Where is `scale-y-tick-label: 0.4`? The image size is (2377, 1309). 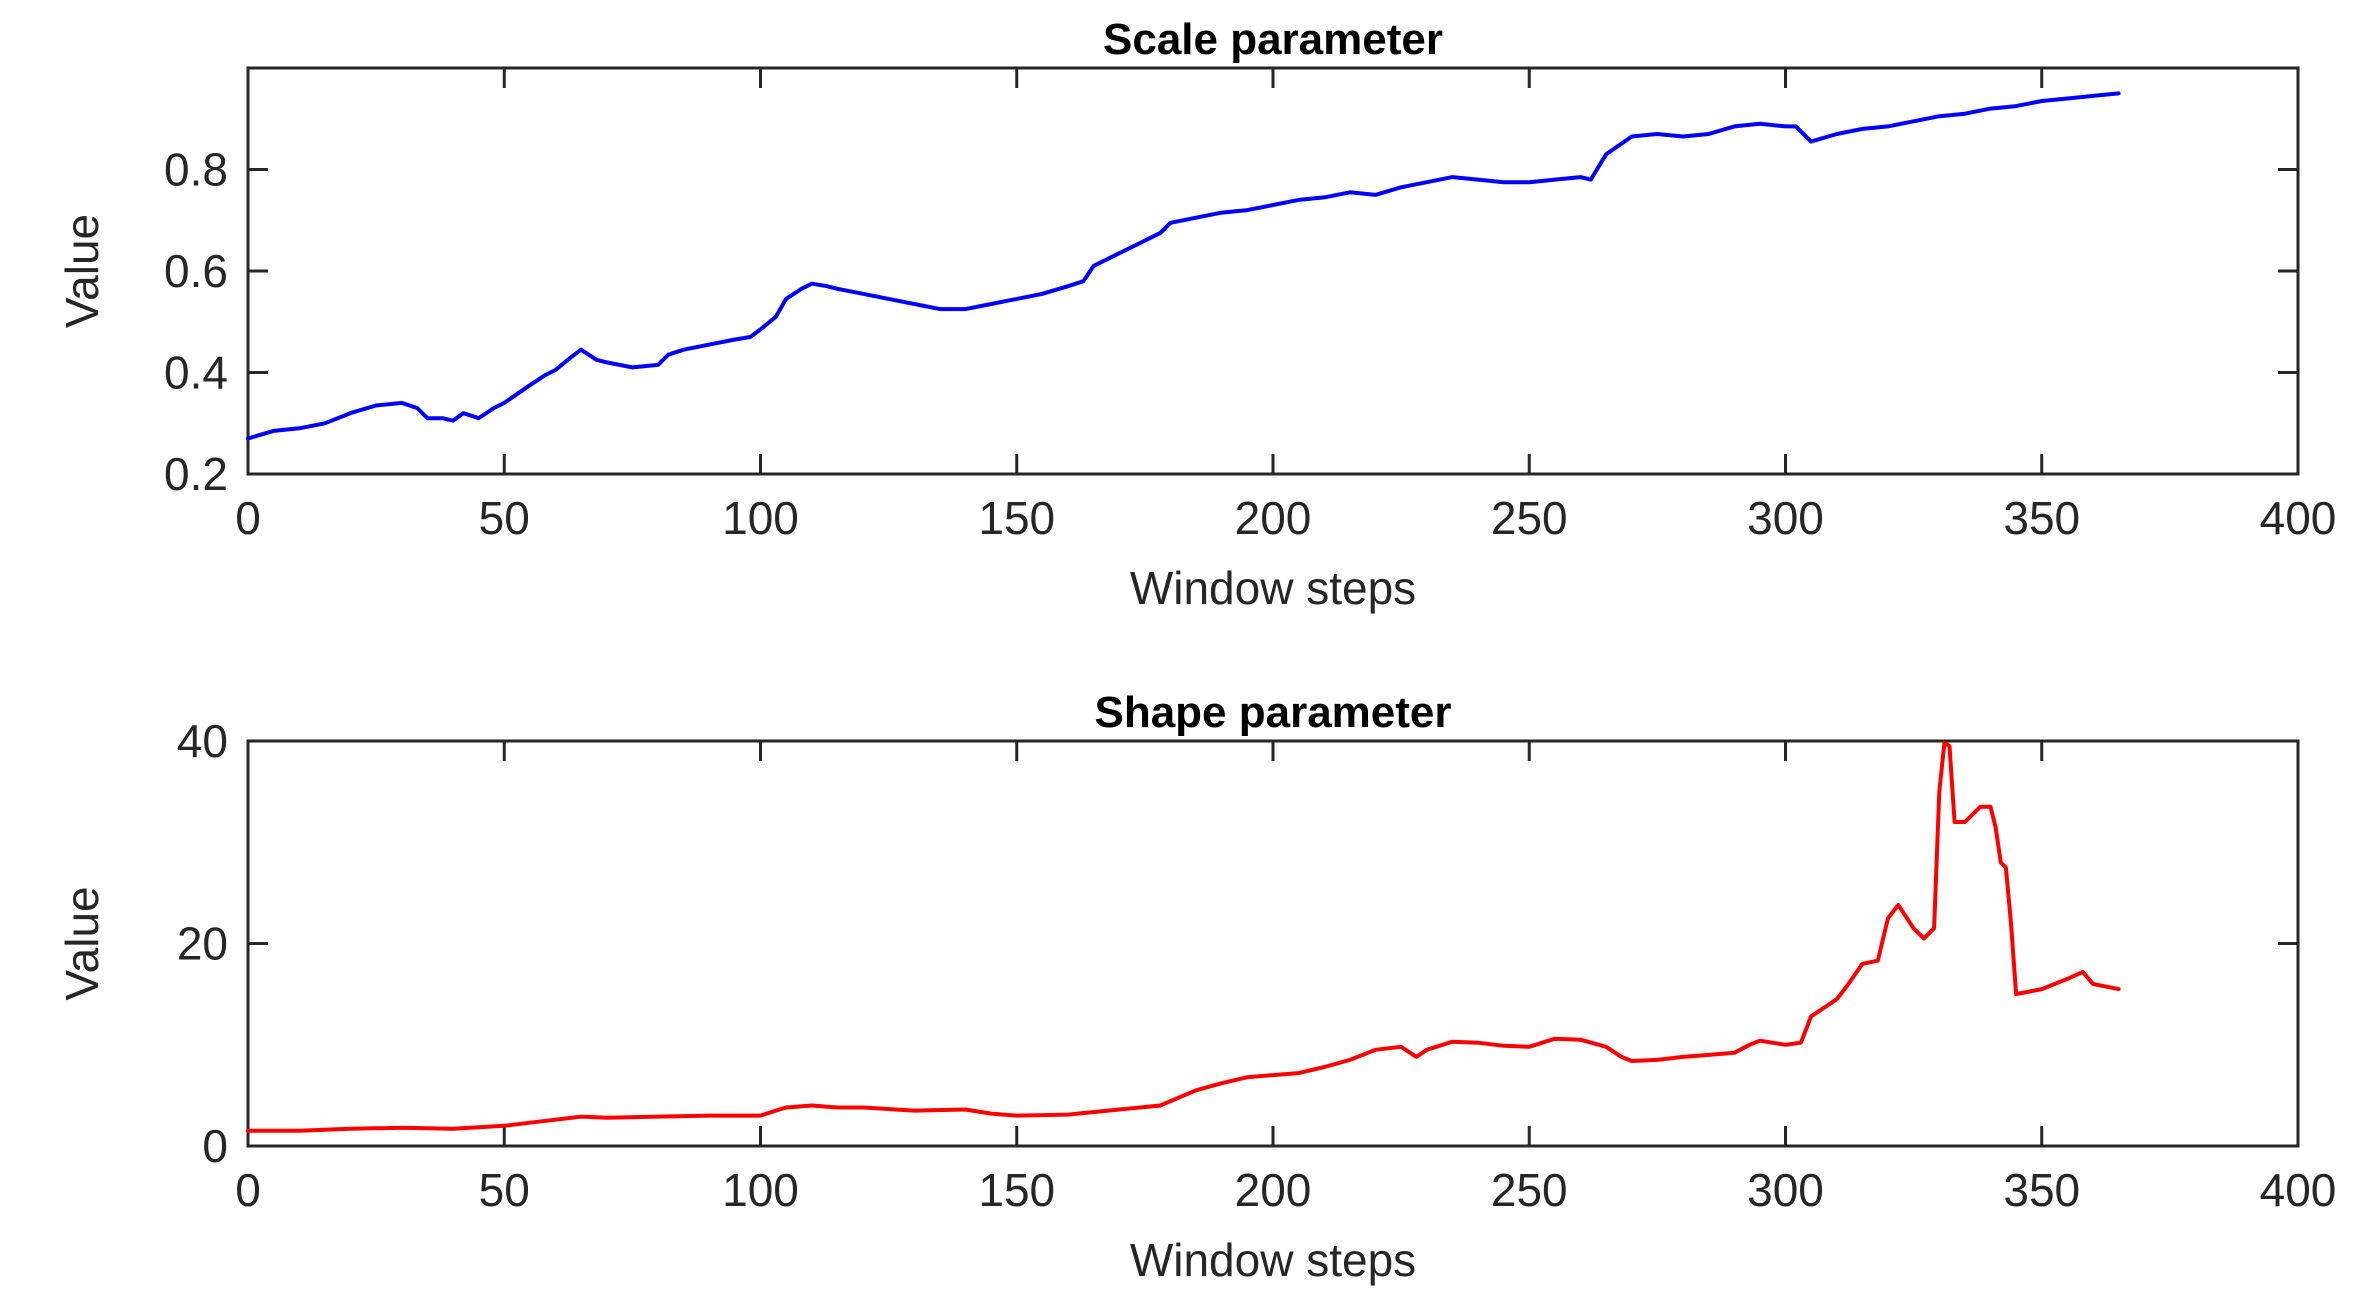
scale-y-tick-label: 0.4 is located at coordinates (196, 373).